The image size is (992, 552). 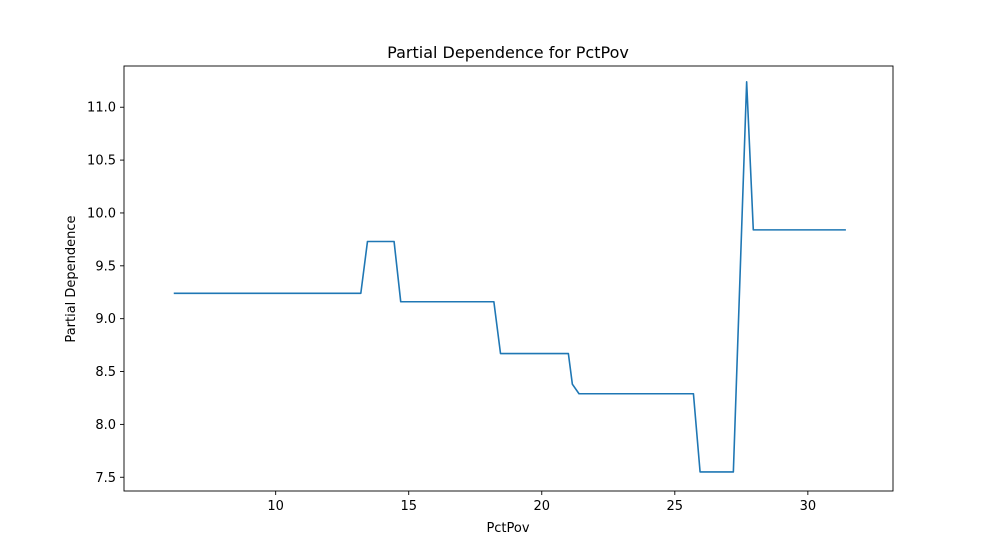 What do you see at coordinates (105, 266) in the screenshot?
I see `y-tick-label-4: 9.5` at bounding box center [105, 266].